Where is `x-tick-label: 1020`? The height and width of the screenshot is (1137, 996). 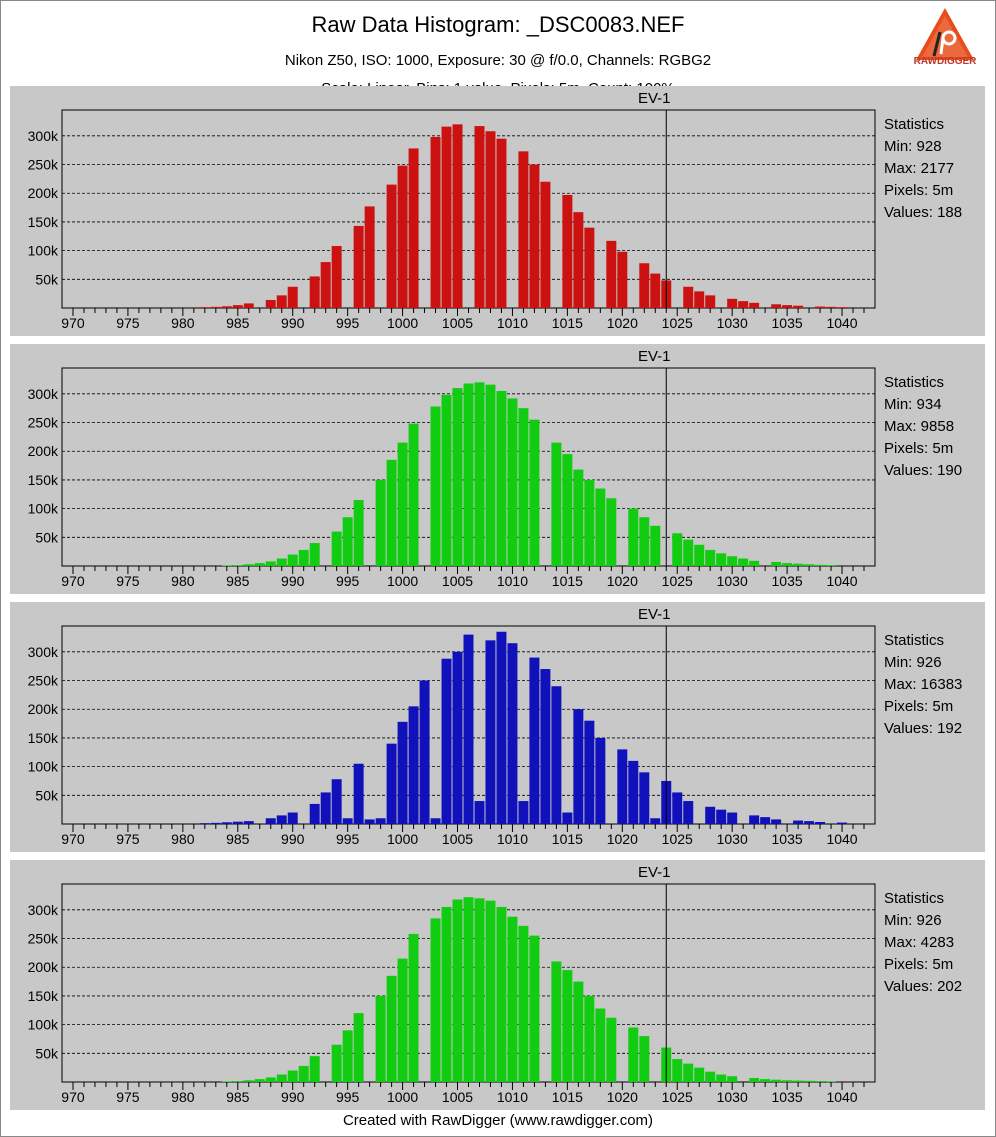
x-tick-label: 1020 is located at coordinates (622, 323).